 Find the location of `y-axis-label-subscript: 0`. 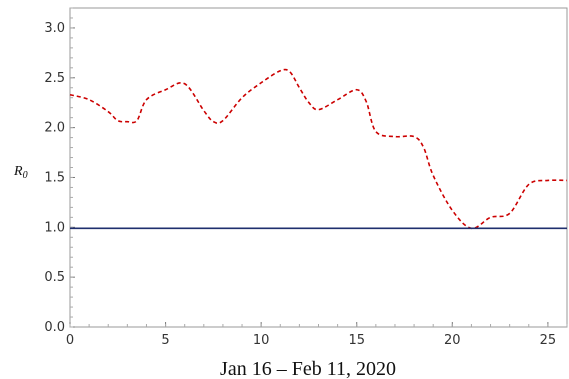

y-axis-label-subscript: 0 is located at coordinates (25, 175).